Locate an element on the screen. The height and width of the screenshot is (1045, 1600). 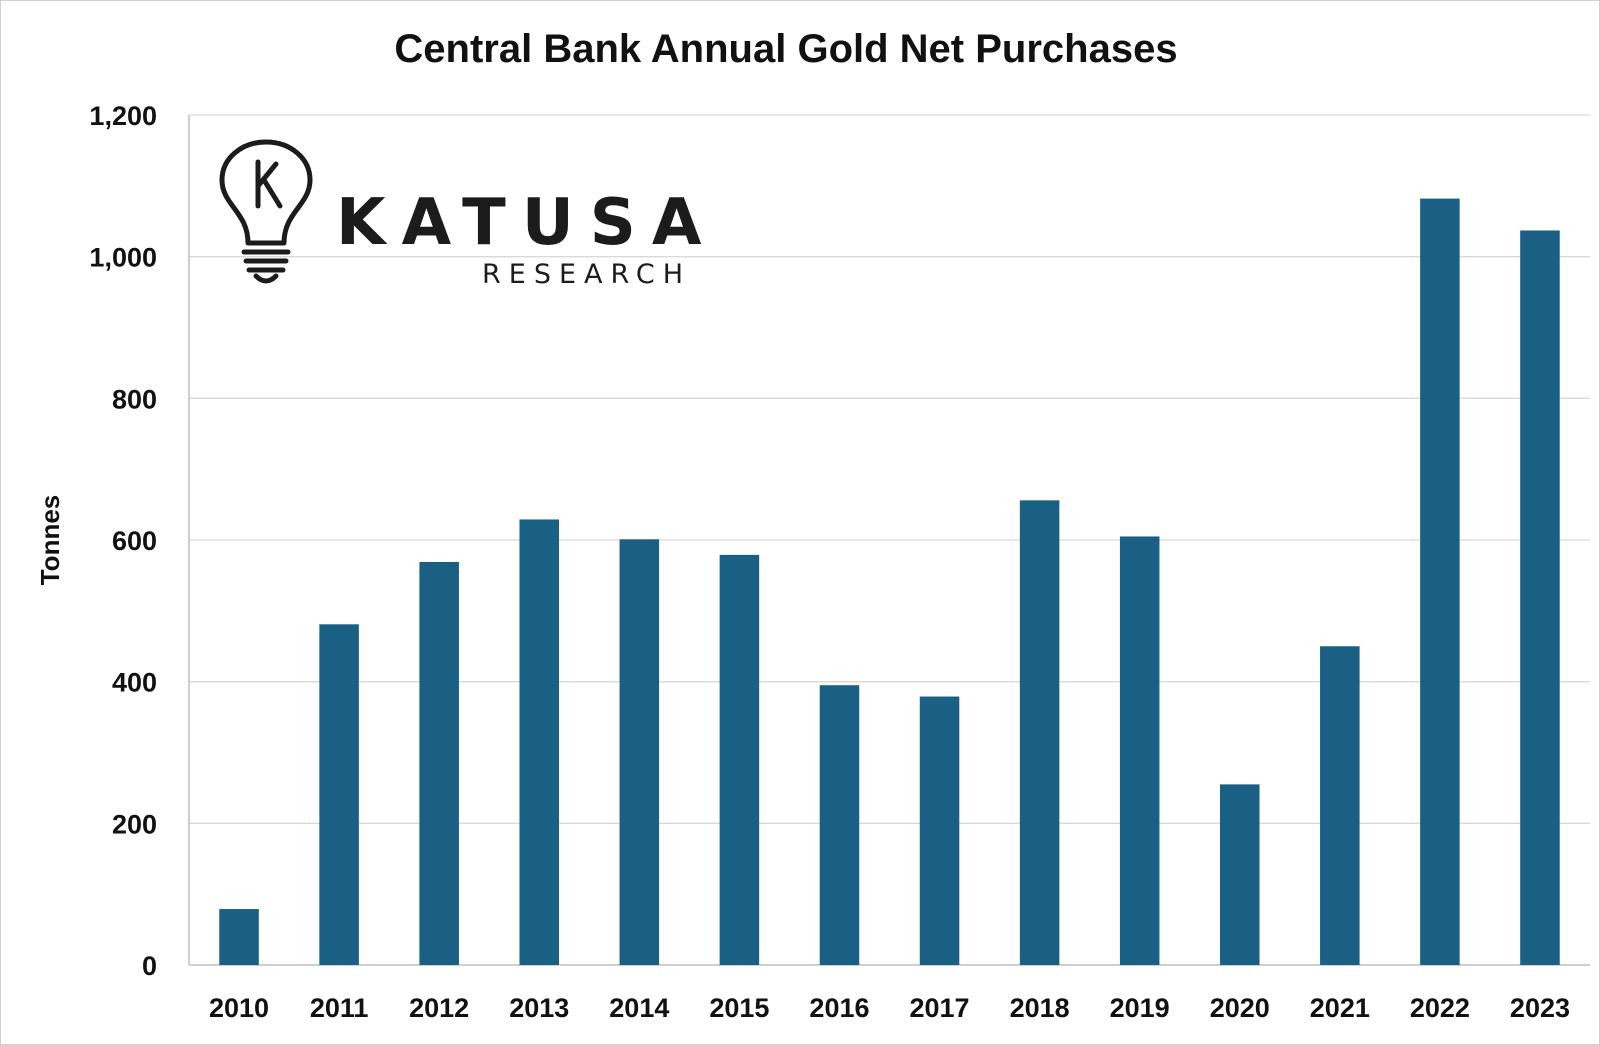
y-tick-label: 800 is located at coordinates (134, 399).